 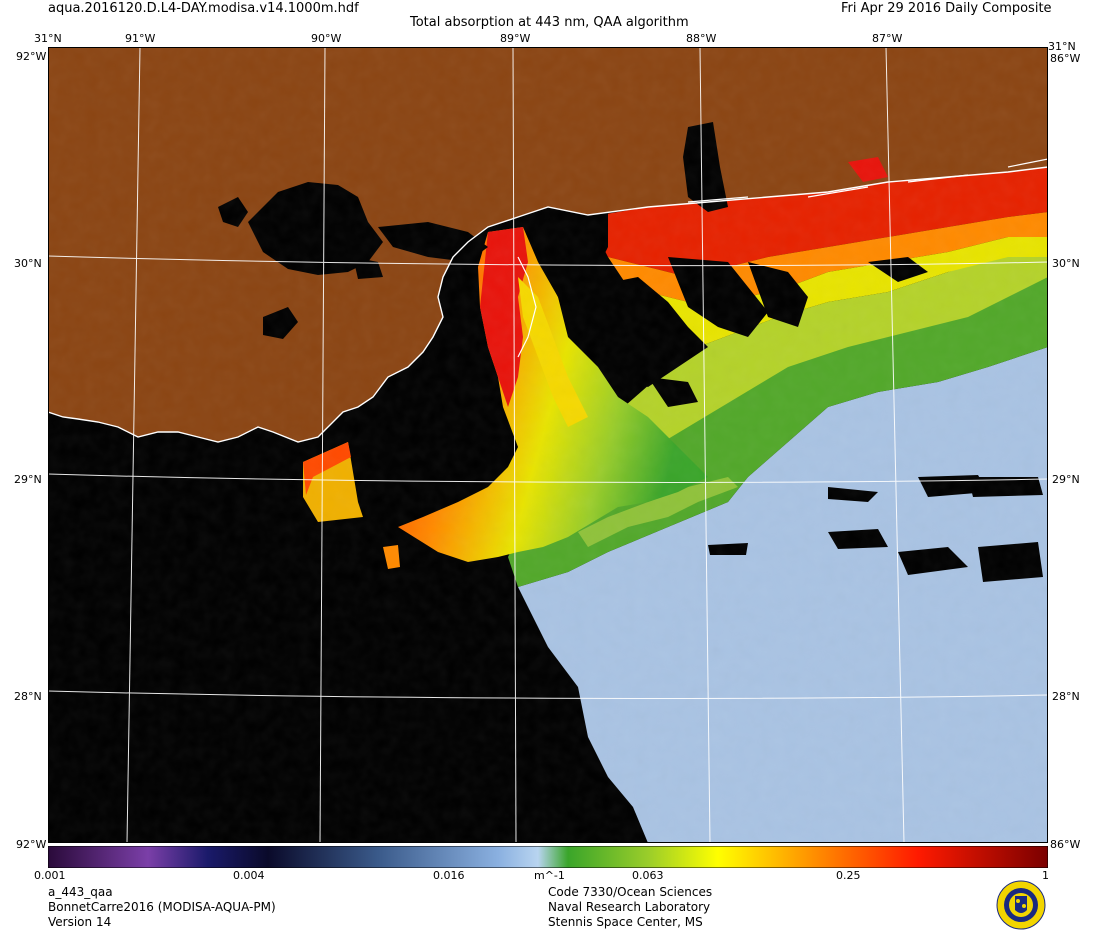 I want to click on colorbar-tick-0.063: 0.063, so click(x=648, y=875).